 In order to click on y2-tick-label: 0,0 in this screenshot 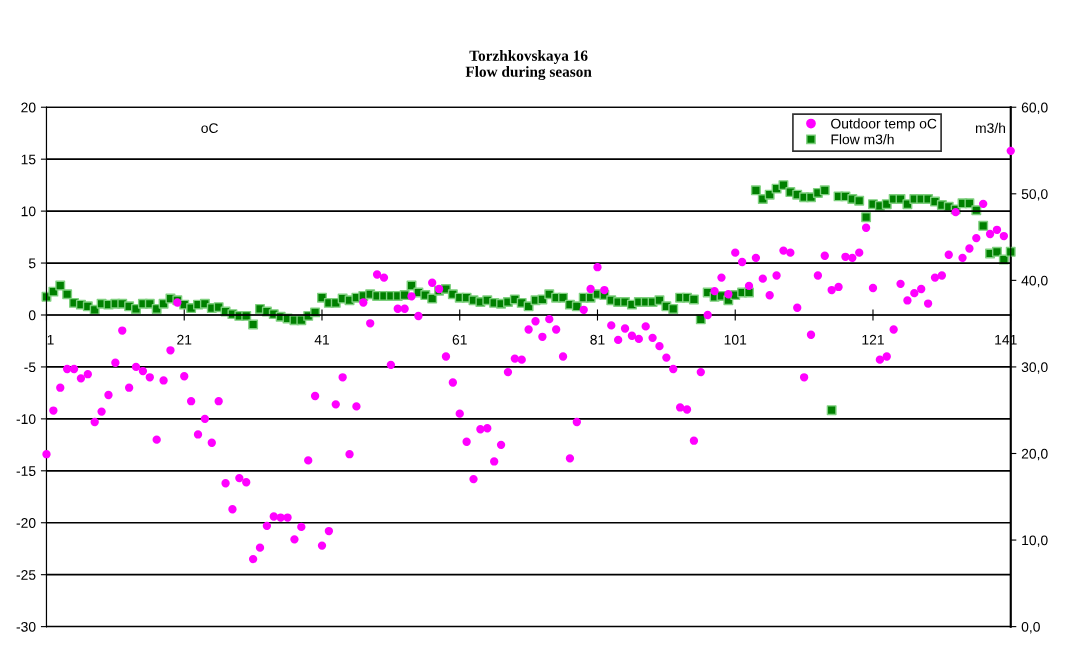, I will do `click(1030, 627)`.